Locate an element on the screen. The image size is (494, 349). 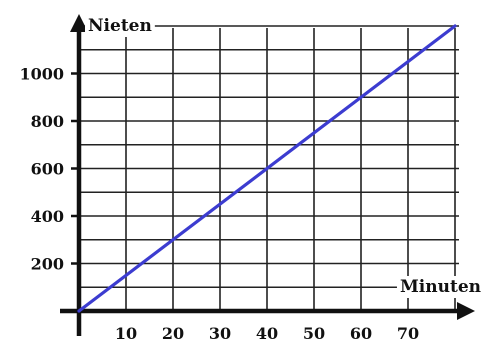
y-axis-ticks: 200 400 600 800 1000 is located at coordinates (49, 169).